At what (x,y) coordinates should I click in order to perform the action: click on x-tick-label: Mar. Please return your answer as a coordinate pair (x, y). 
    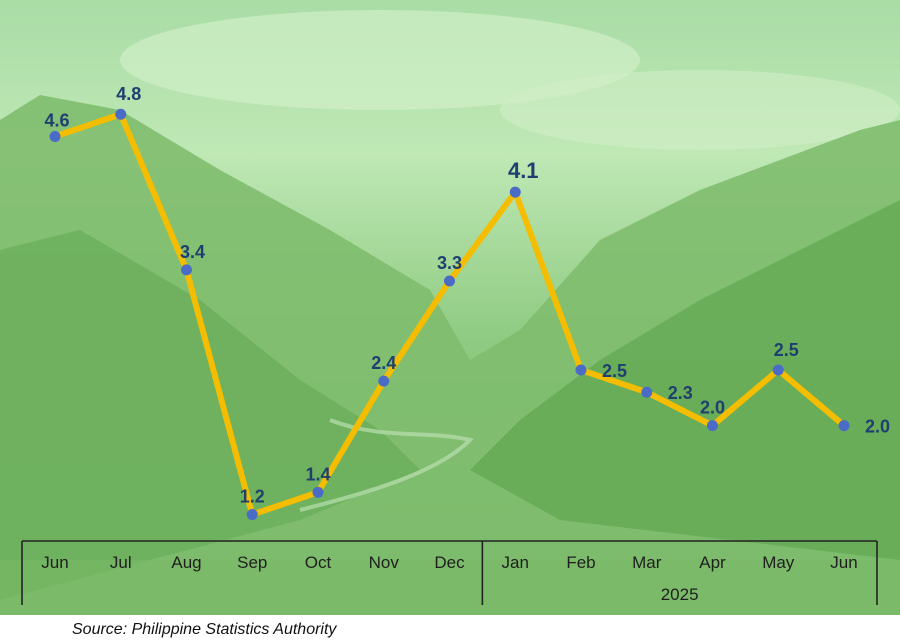
    Looking at the image, I should click on (647, 562).